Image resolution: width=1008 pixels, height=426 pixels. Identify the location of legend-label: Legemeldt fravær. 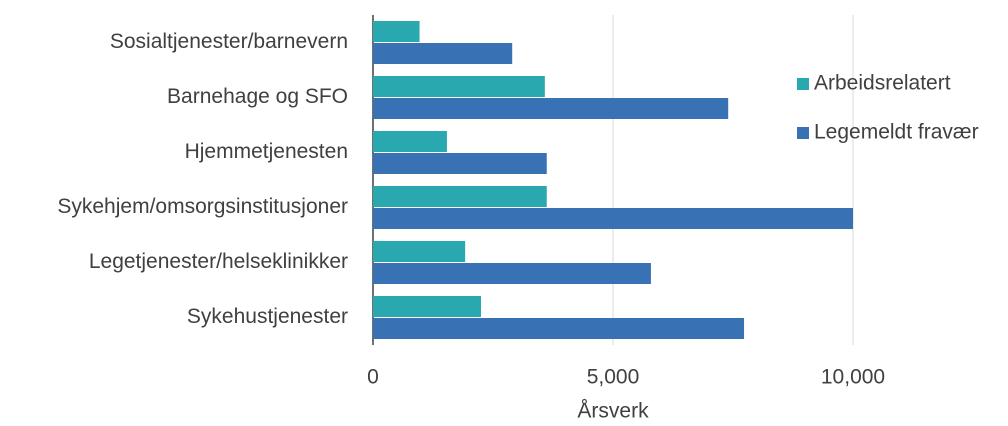
(896, 132).